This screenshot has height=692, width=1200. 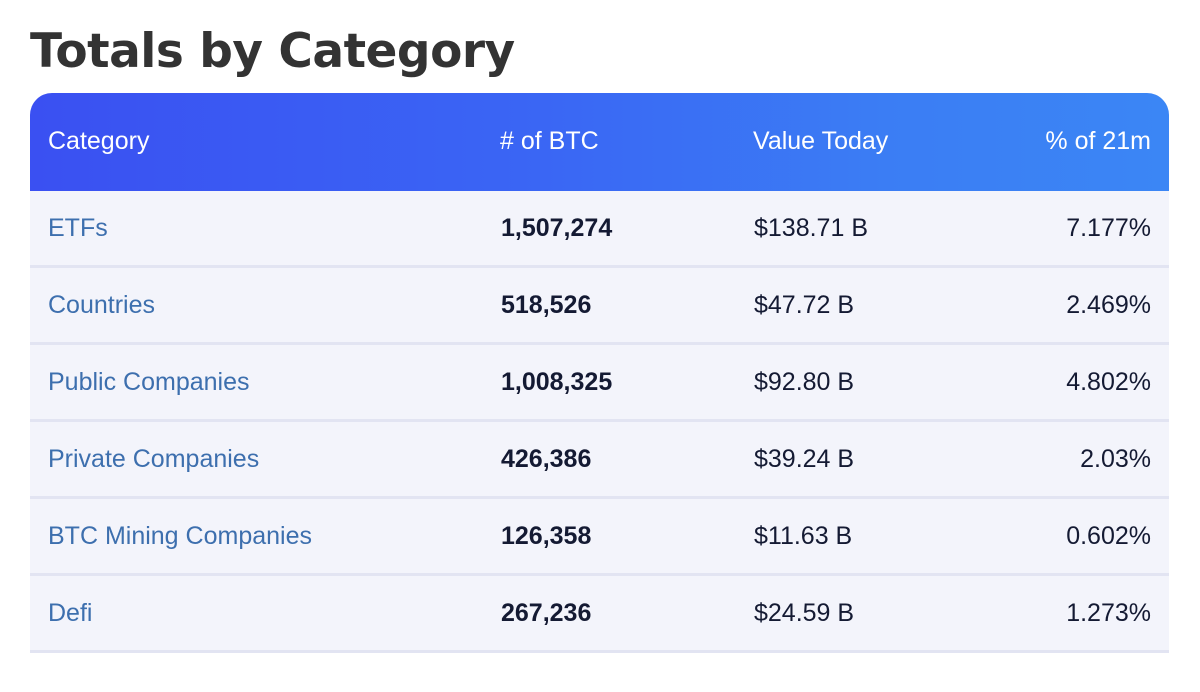 I want to click on table-row: Defi 267,236 $24.59 B 1.273%, so click(x=599, y=614).